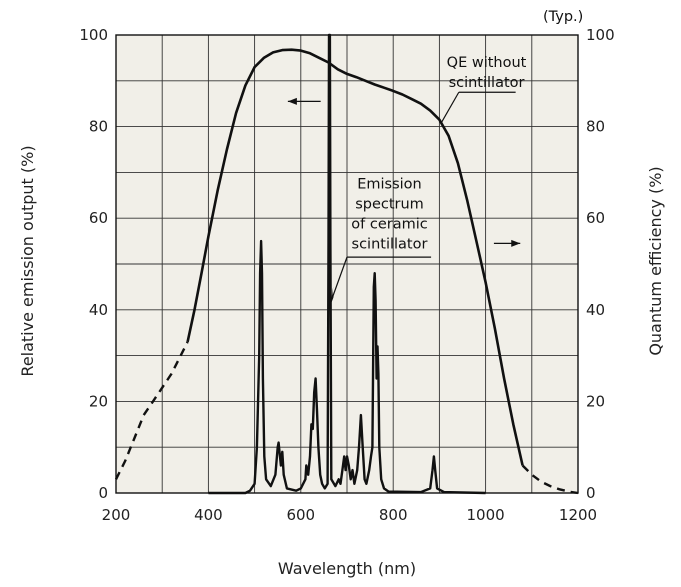  I want to click on y-tick-label-right: 40, so click(595, 310).